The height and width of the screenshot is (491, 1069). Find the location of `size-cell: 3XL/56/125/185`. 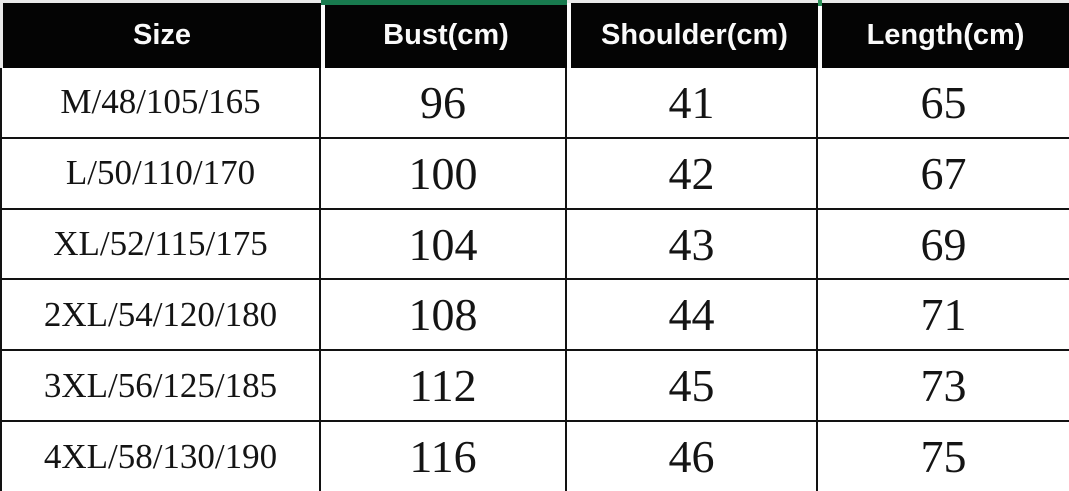

size-cell: 3XL/56/125/185 is located at coordinates (161, 386).